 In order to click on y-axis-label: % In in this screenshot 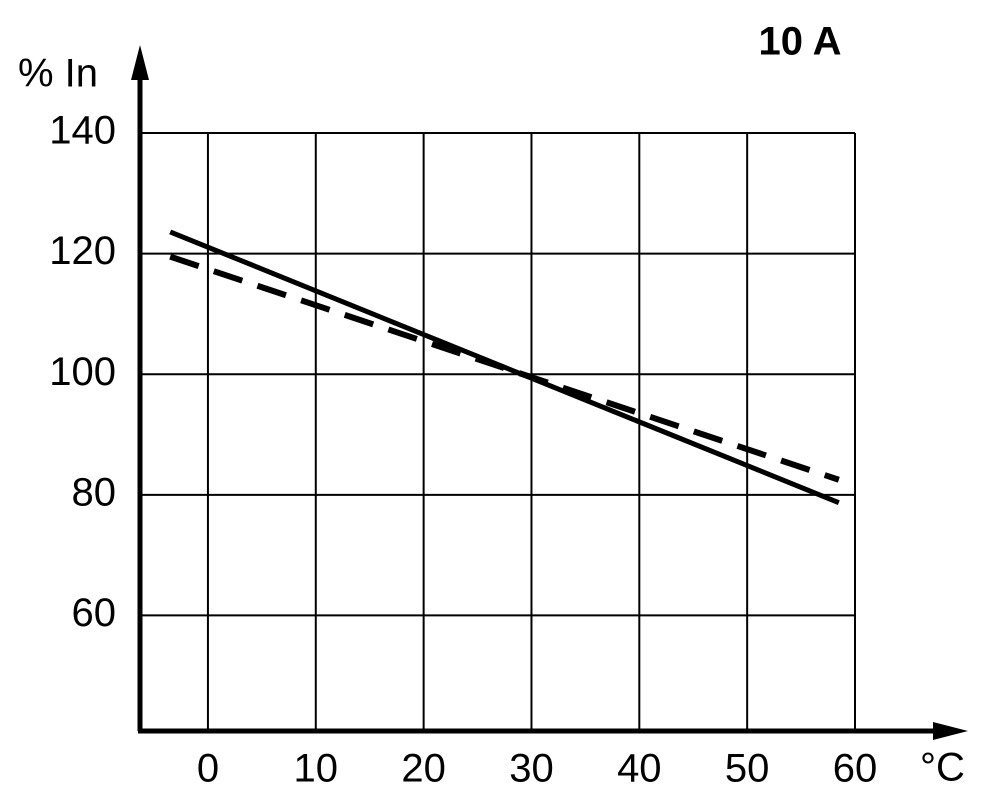, I will do `click(58, 74)`.